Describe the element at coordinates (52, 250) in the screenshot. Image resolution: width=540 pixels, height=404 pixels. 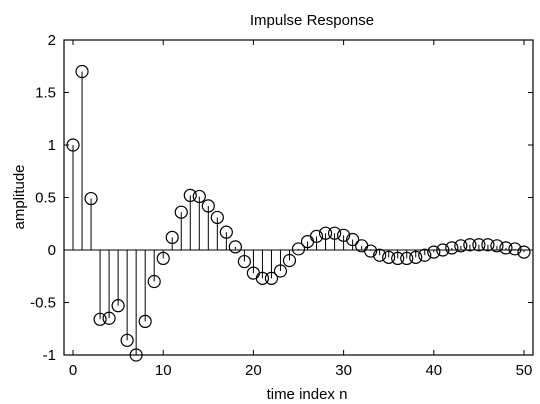
I see `y-tick-label: 0` at that location.